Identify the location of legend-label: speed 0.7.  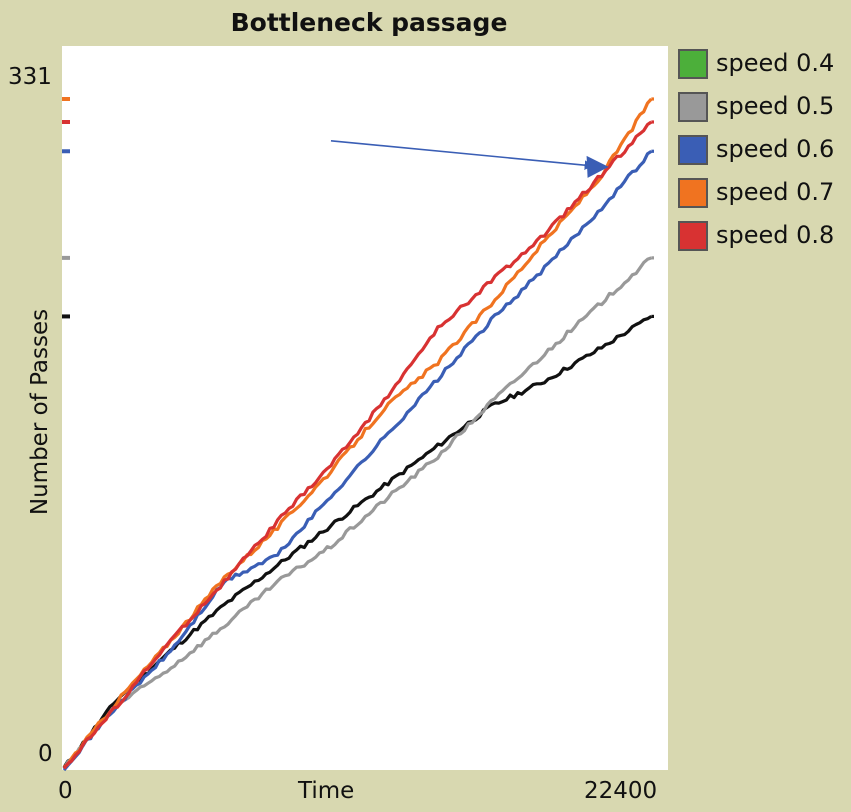
(775, 192).